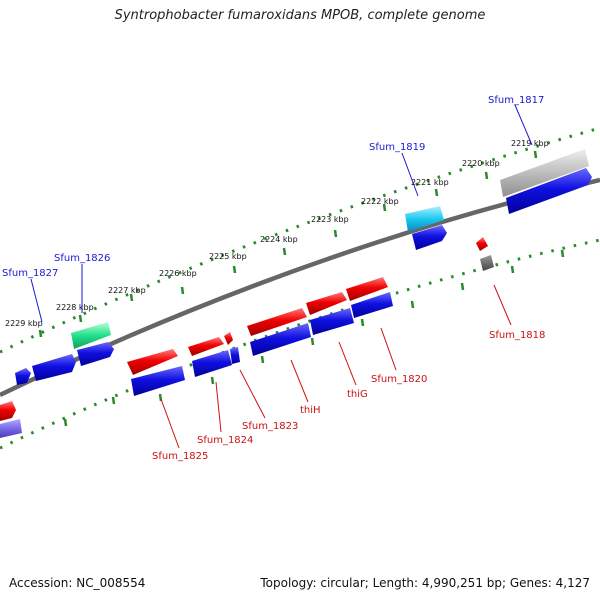 The width and height of the screenshot is (600, 600). What do you see at coordinates (330, 219) in the screenshot?
I see `scale-label: 2223 kbp` at bounding box center [330, 219].